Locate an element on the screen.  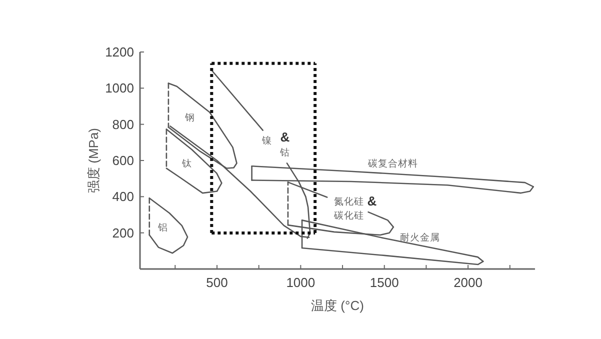
x-tick-label: 500 is located at coordinates (217, 282).